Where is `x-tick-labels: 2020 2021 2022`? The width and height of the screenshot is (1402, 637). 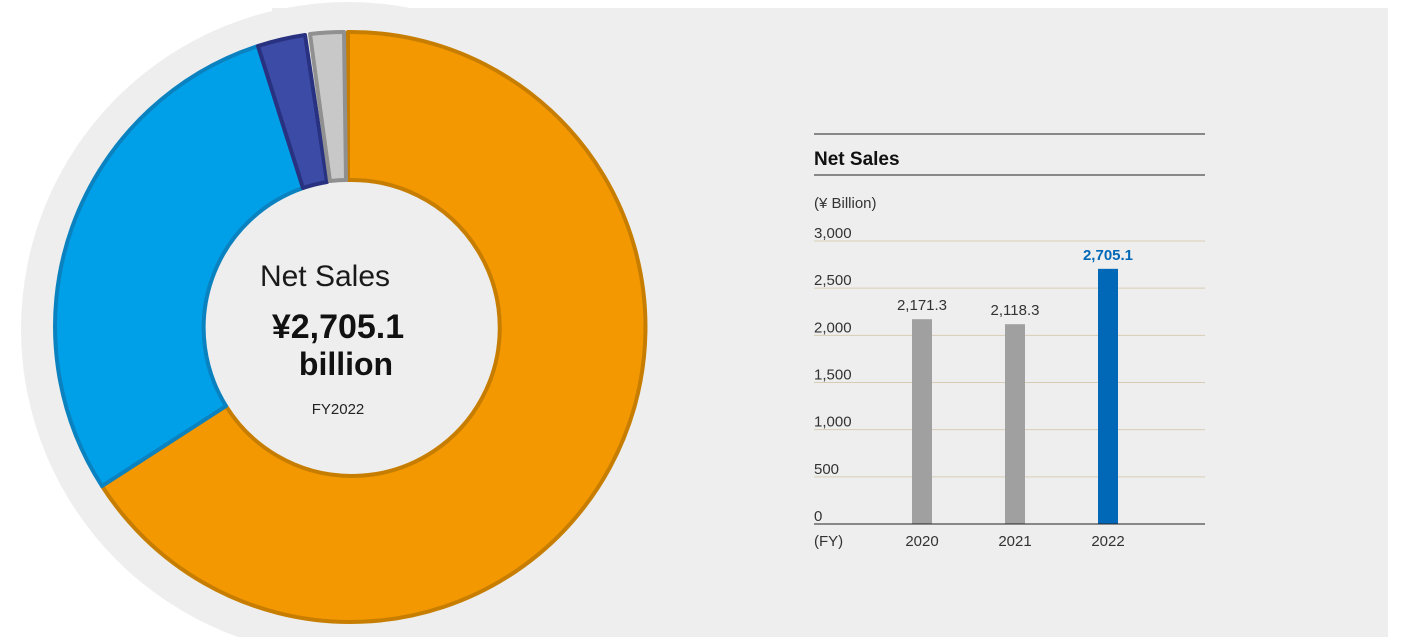 x-tick-labels: 2020 2021 2022 is located at coordinates (1014, 541).